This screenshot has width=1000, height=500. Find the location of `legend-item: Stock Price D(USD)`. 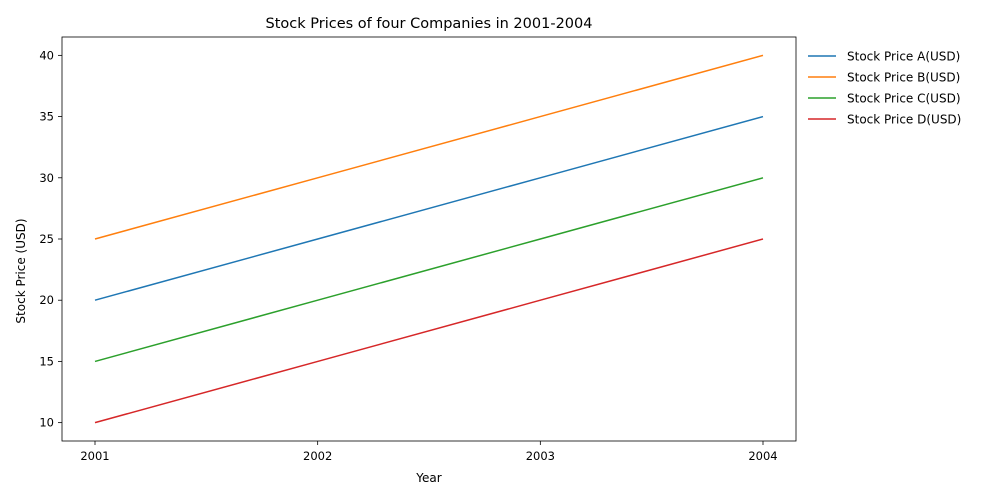

legend-item: Stock Price D(USD) is located at coordinates (884, 120).